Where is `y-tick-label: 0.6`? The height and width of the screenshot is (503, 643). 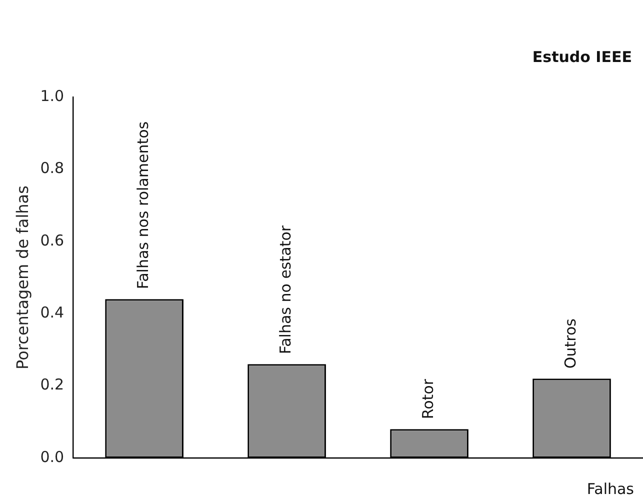
y-tick-label: 0.6 is located at coordinates (52, 240).